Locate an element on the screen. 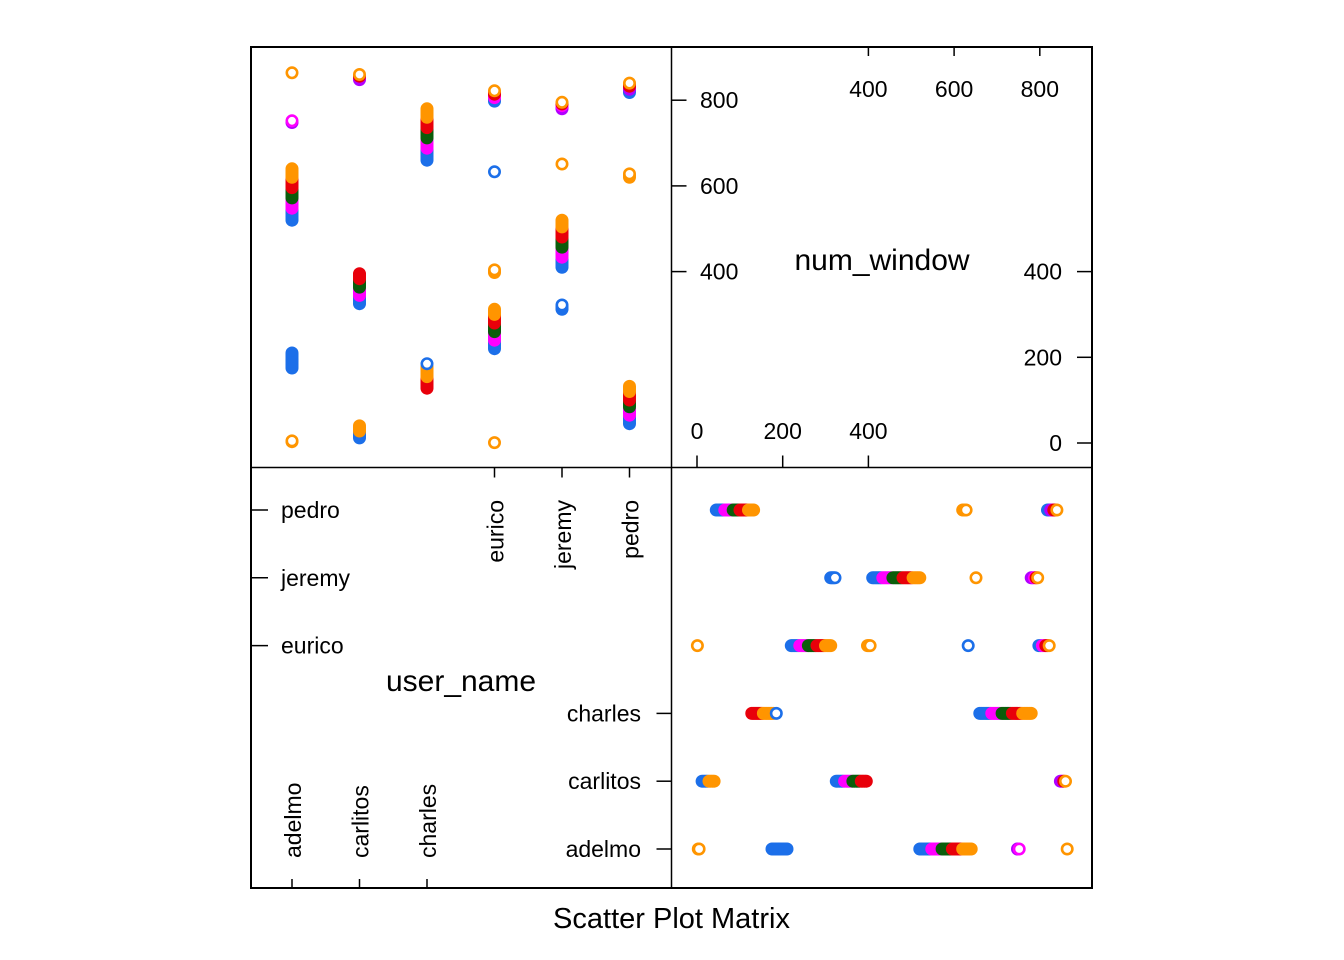 This screenshot has width=1344, height=960. diag-label-num-window: num_window is located at coordinates (881, 260).